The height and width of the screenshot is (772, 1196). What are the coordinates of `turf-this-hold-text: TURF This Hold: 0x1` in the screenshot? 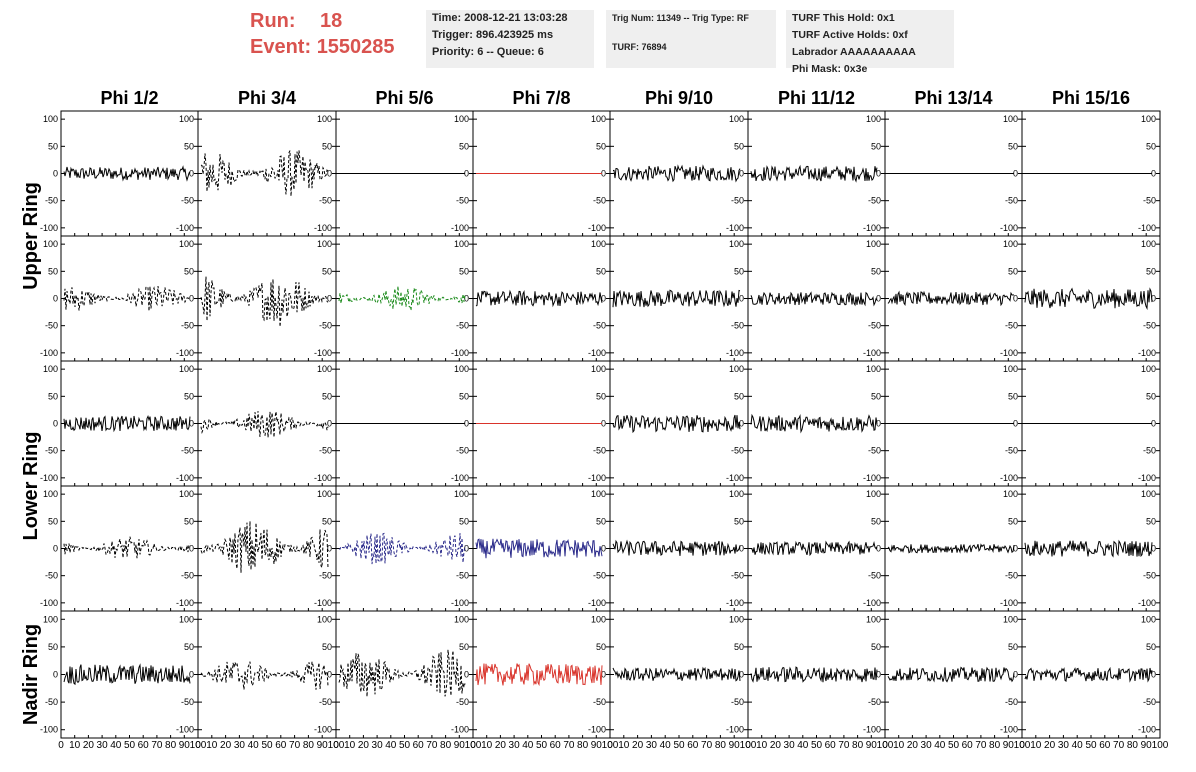 It's located at (843, 18).